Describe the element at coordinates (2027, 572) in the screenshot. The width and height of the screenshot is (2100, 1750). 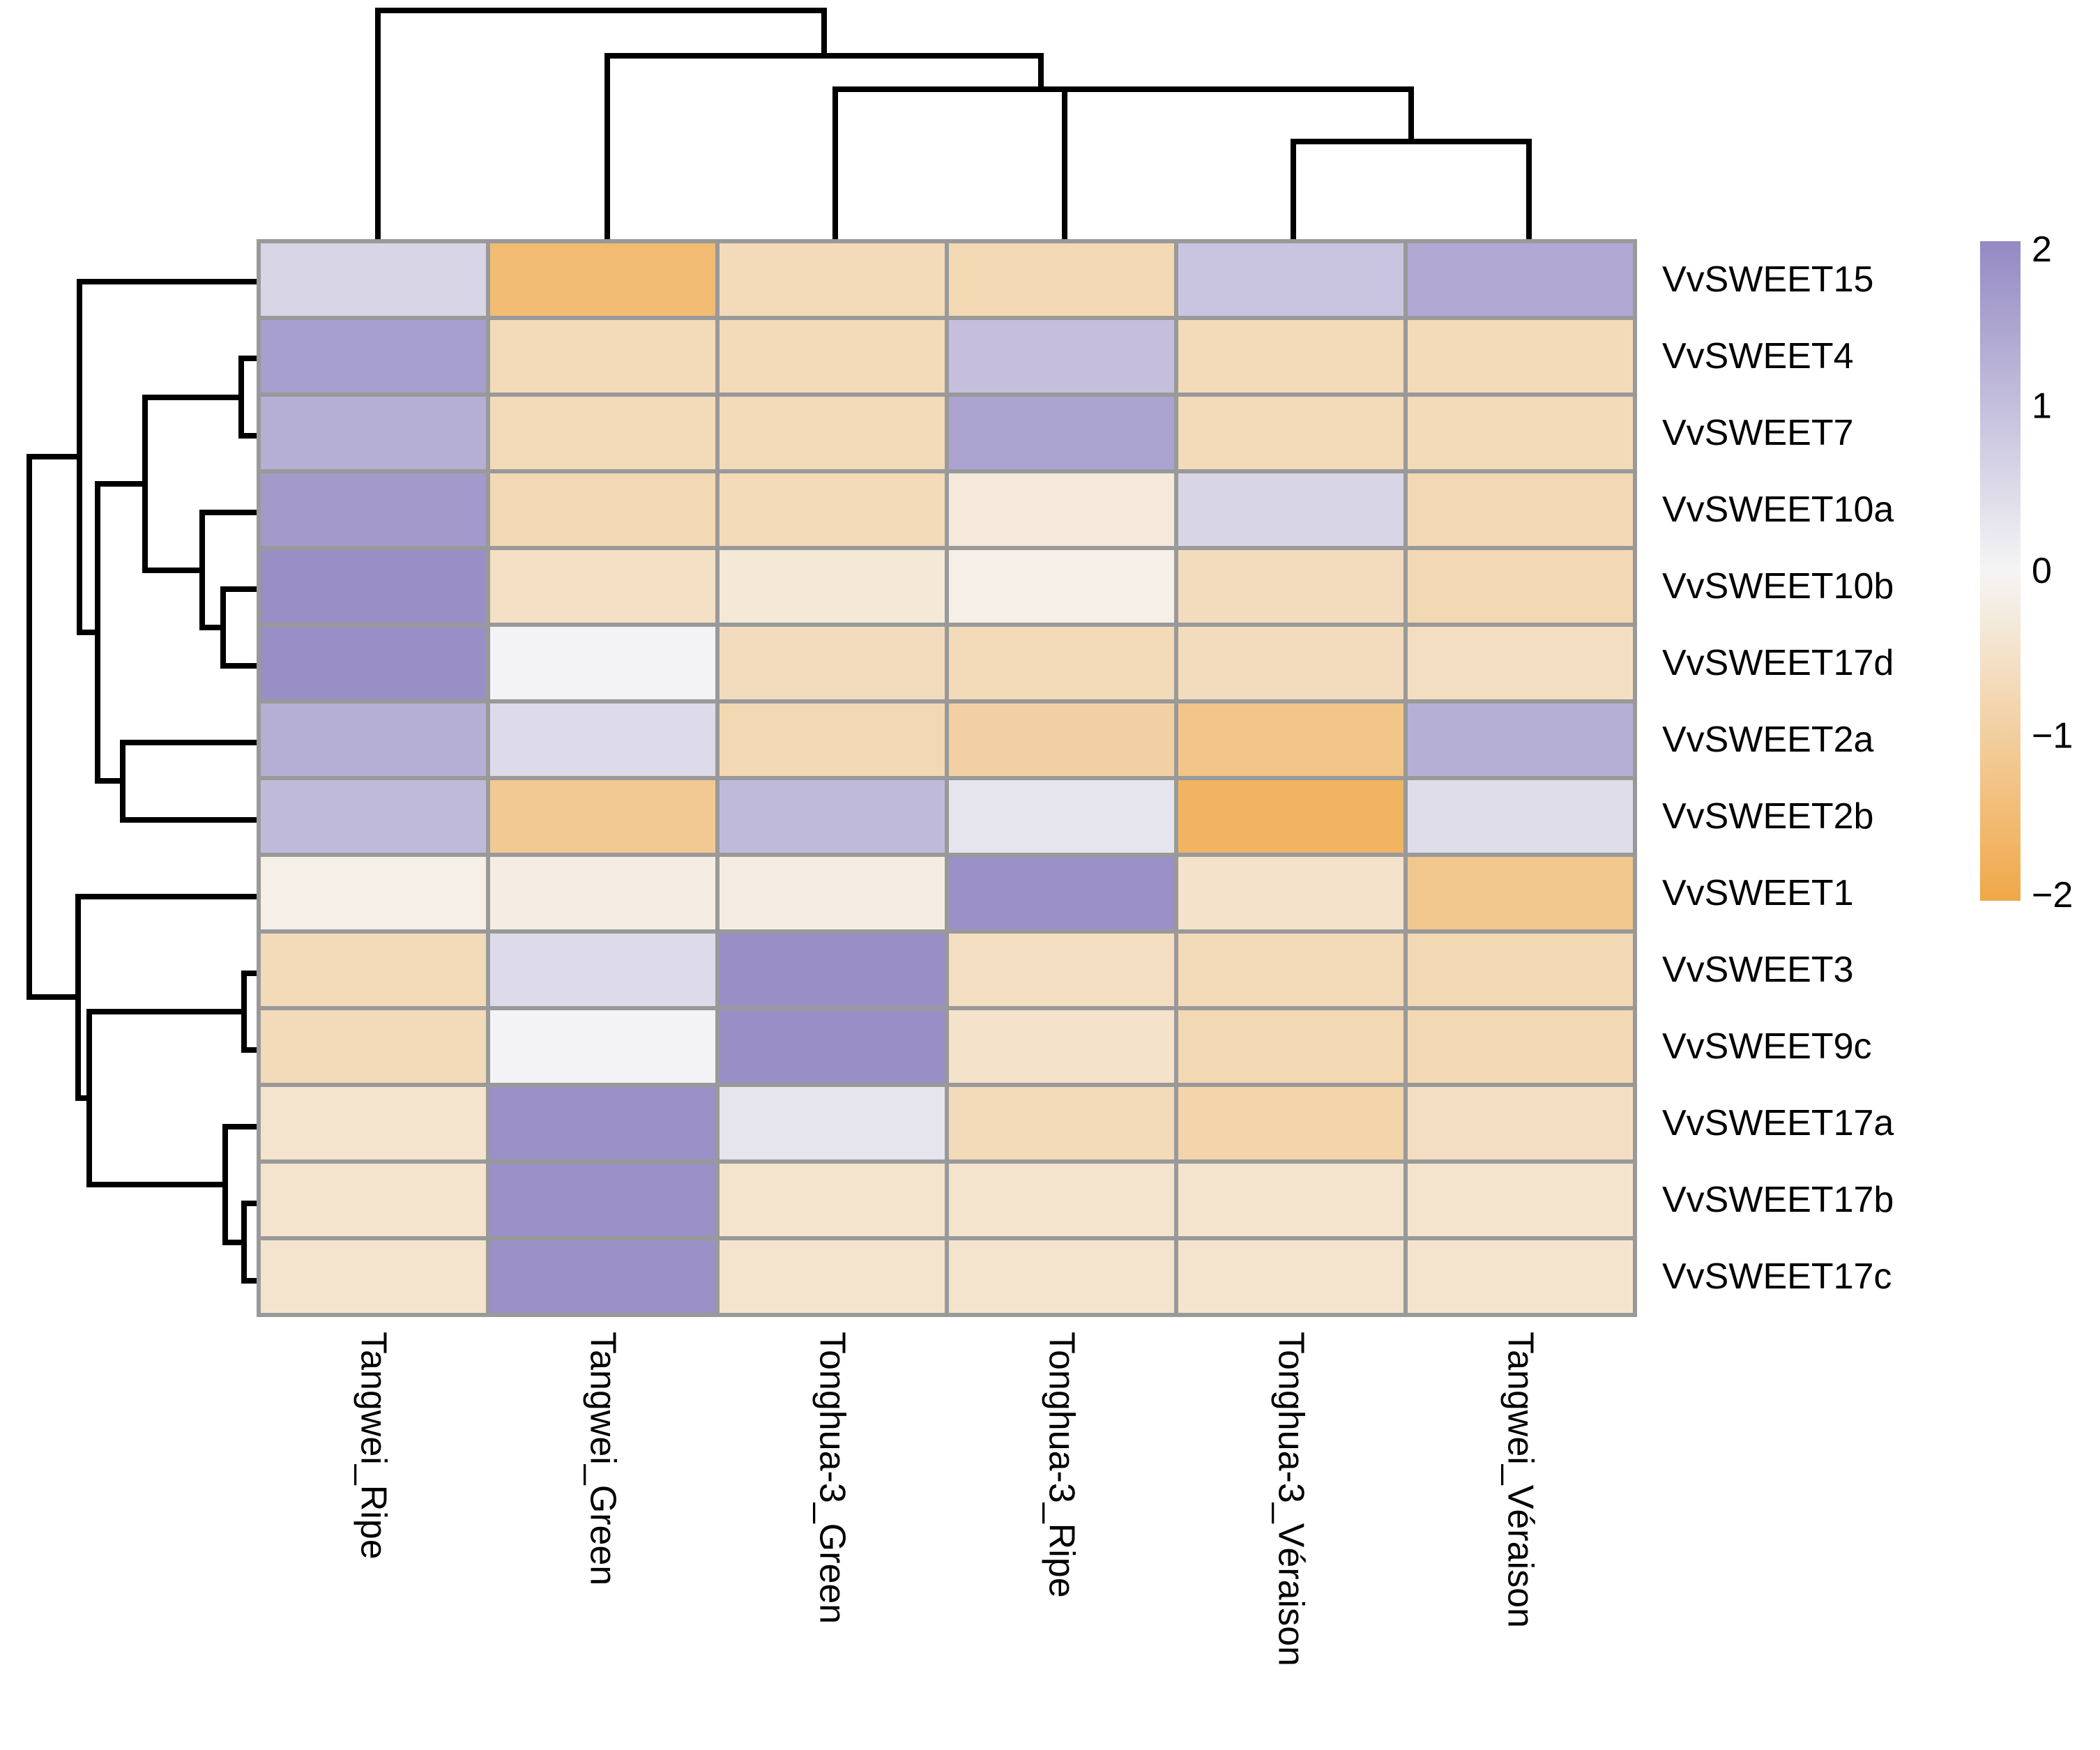
I see `color-legend: 2 1 0 −1 −2` at that location.